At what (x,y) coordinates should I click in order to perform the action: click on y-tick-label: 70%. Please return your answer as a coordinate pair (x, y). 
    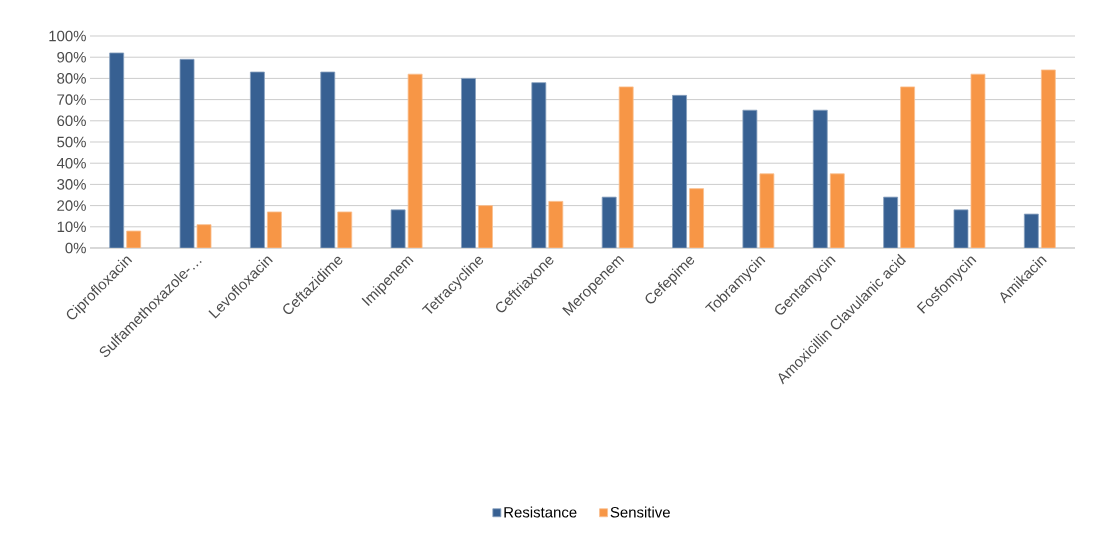
    Looking at the image, I should click on (71, 99).